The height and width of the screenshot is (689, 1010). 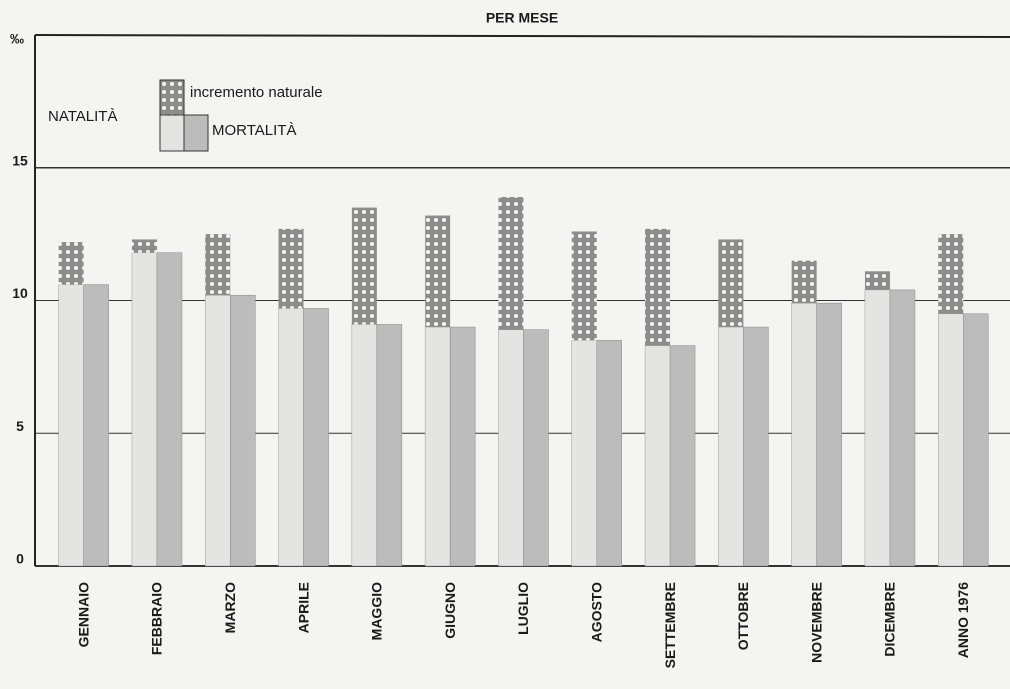 What do you see at coordinates (20, 426) in the screenshot?
I see `y-tick-label: 5` at bounding box center [20, 426].